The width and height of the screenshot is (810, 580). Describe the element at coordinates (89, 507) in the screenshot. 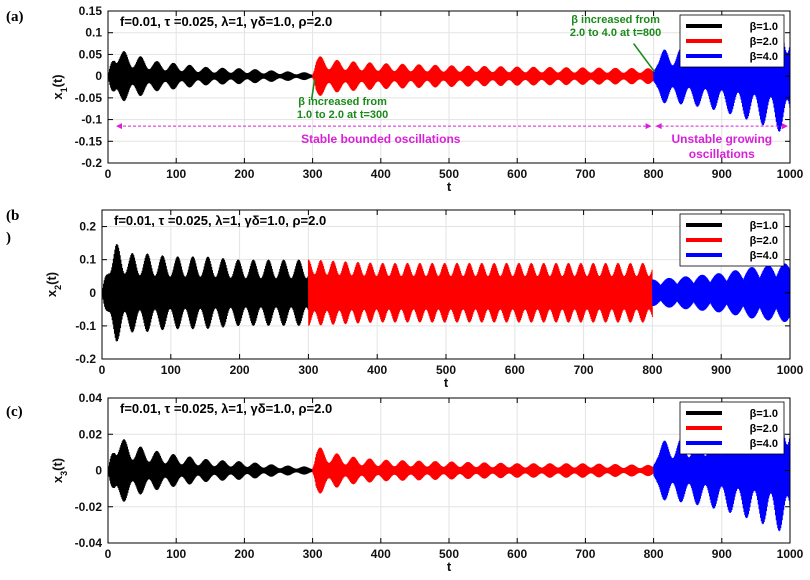

I see `y-tick-label: -0.02` at that location.